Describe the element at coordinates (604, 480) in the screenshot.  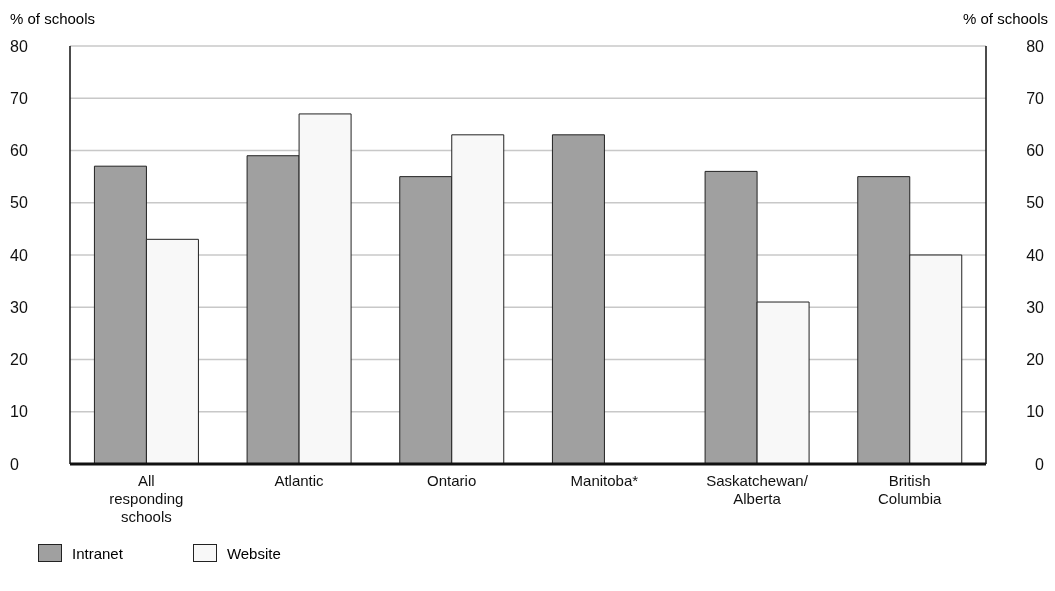
I see `x-tick-label: Manitoba*` at that location.